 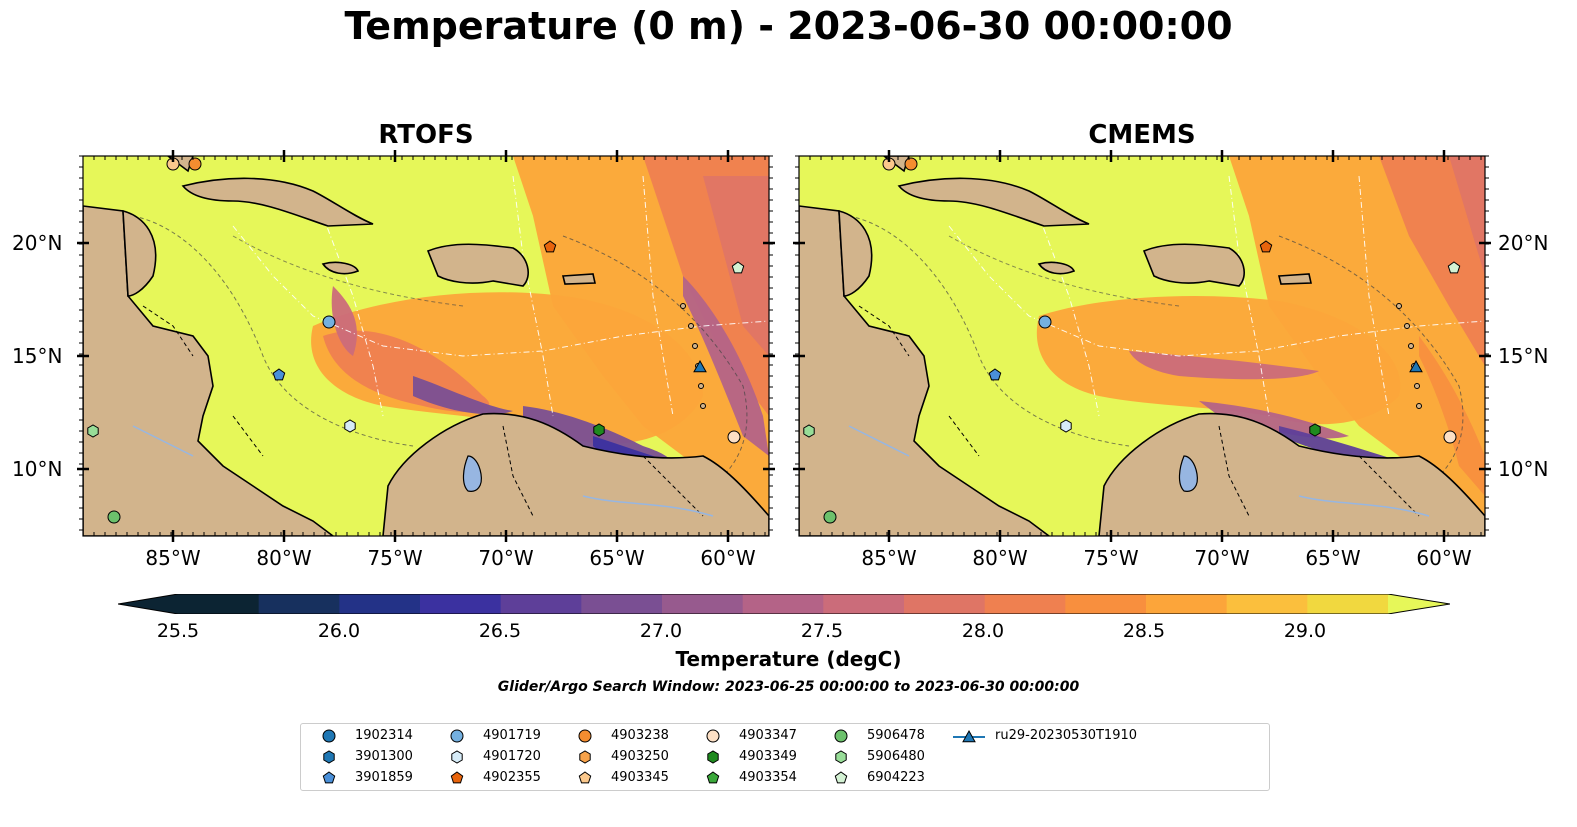 What do you see at coordinates (784, 604) in the screenshot?
I see `colorbar` at bounding box center [784, 604].